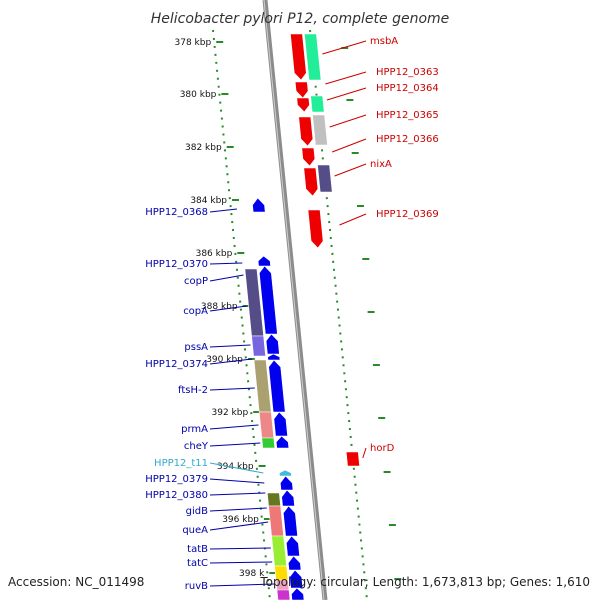  What do you see at coordinates (193, 43) in the screenshot?
I see `tick-label: 378 kbp` at bounding box center [193, 43].